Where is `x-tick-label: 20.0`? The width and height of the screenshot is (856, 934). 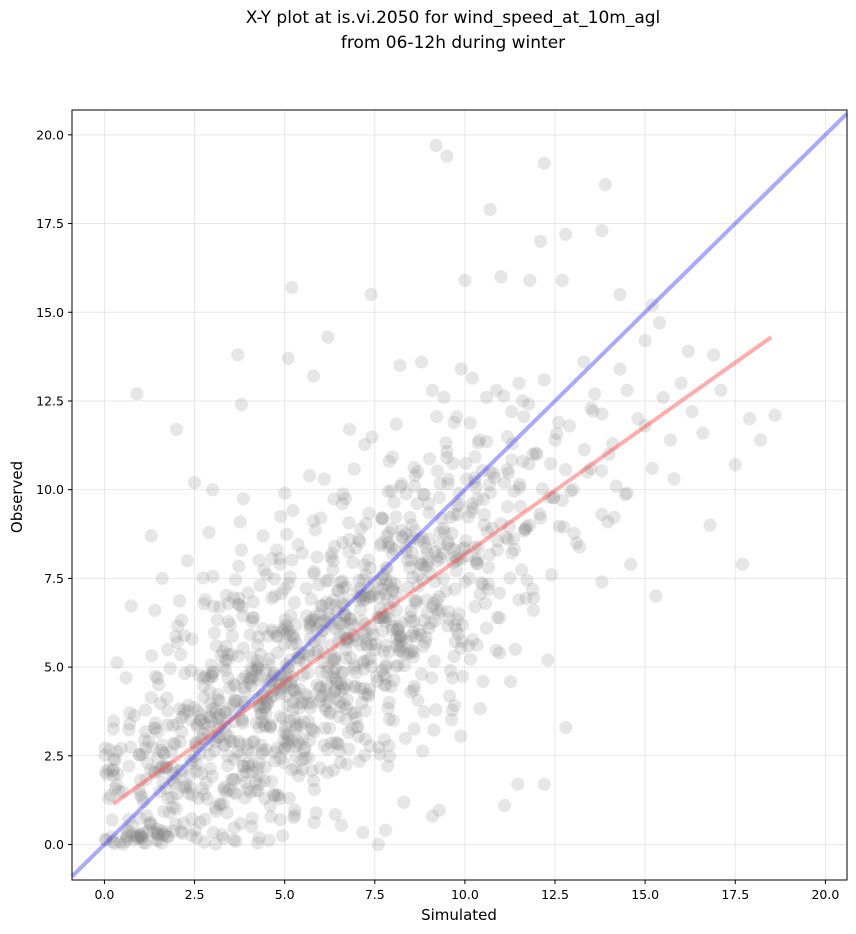 x-tick-label: 20.0 is located at coordinates (825, 894).